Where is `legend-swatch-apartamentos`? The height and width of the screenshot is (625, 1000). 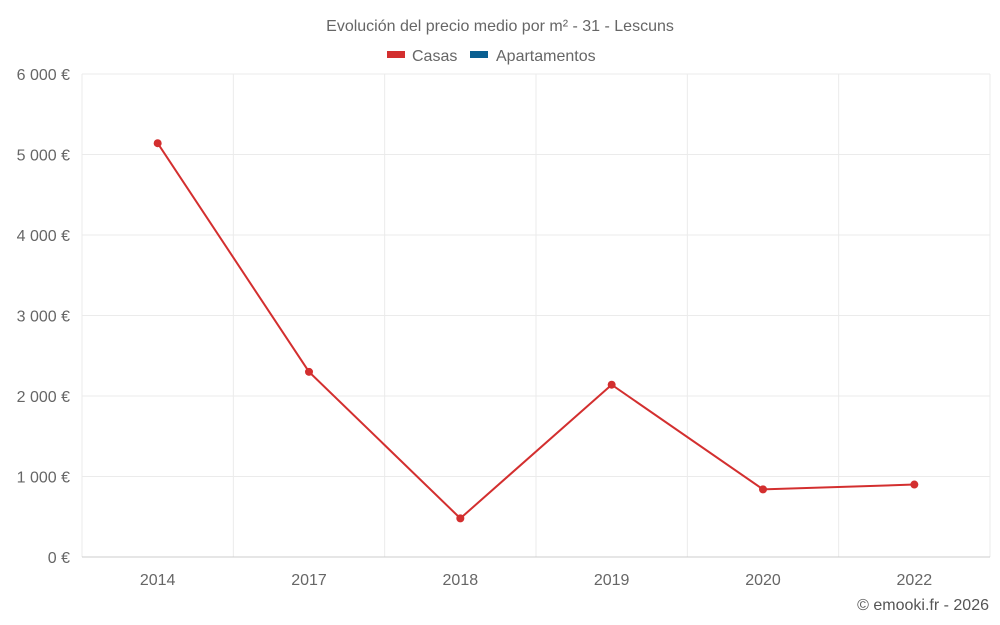
legend-swatch-apartamentos is located at coordinates (479, 54).